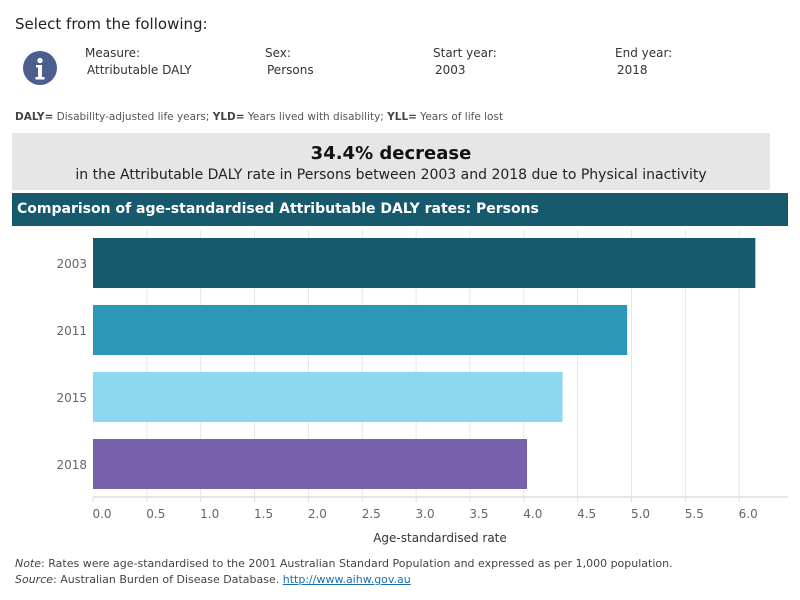 This screenshot has height=600, width=800. Describe the element at coordinates (640, 514) in the screenshot. I see `x-tick-label: 5.0` at that location.